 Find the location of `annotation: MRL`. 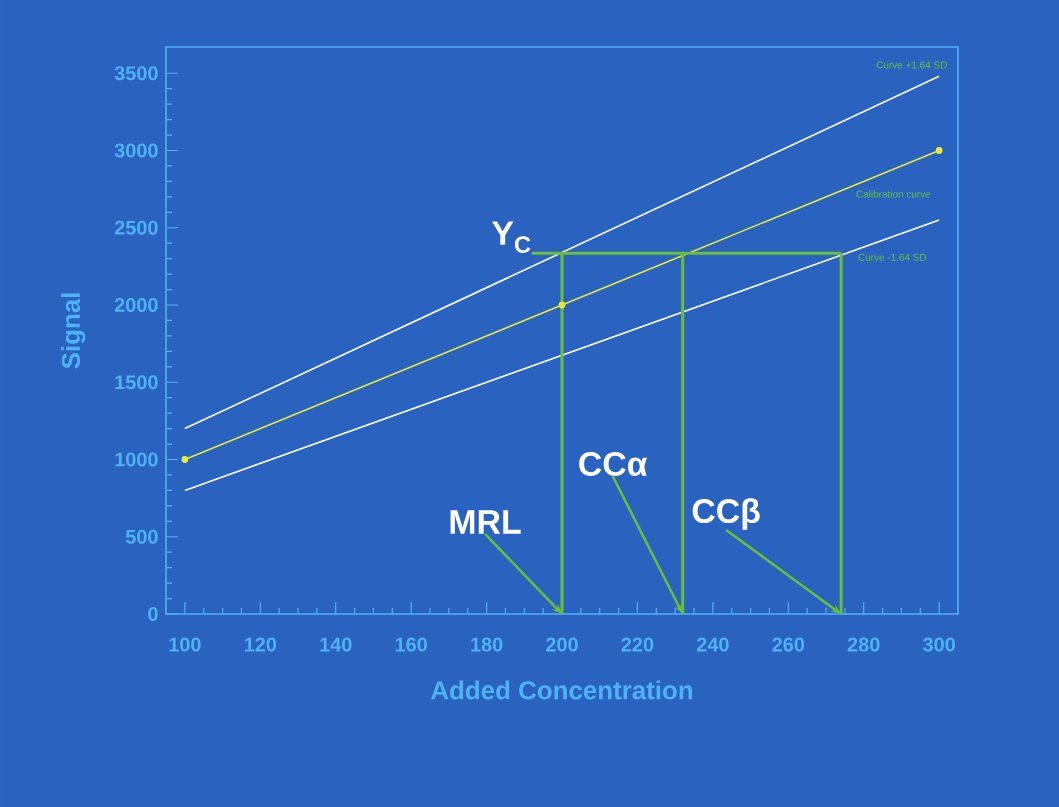

annotation: MRL is located at coordinates (485, 522).